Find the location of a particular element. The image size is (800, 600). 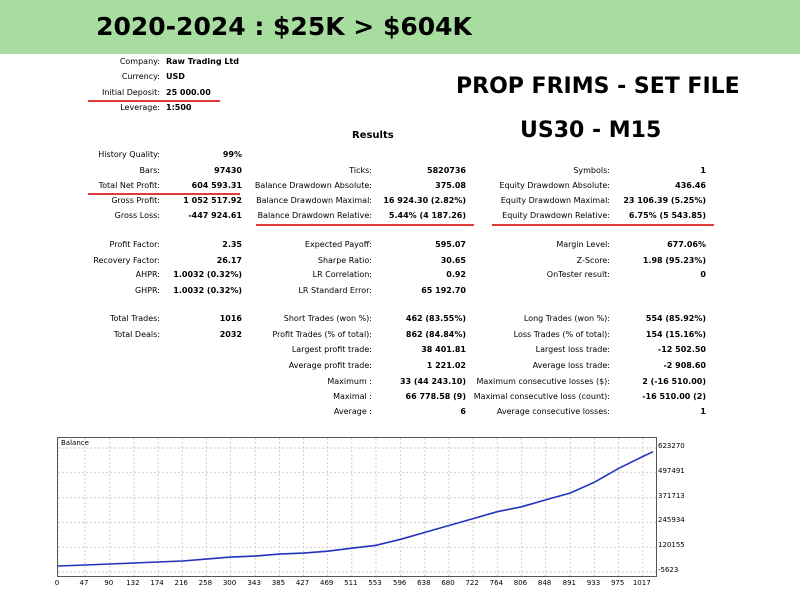

stat-value: 26.17 is located at coordinates (229, 260).